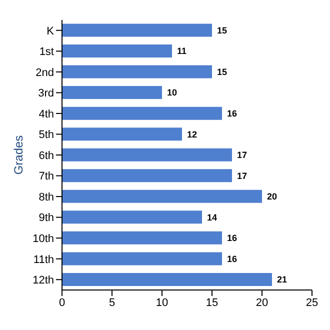 The height and width of the screenshot is (330, 330). What do you see at coordinates (112, 302) in the screenshot?
I see `x-tick-label: 5` at bounding box center [112, 302].